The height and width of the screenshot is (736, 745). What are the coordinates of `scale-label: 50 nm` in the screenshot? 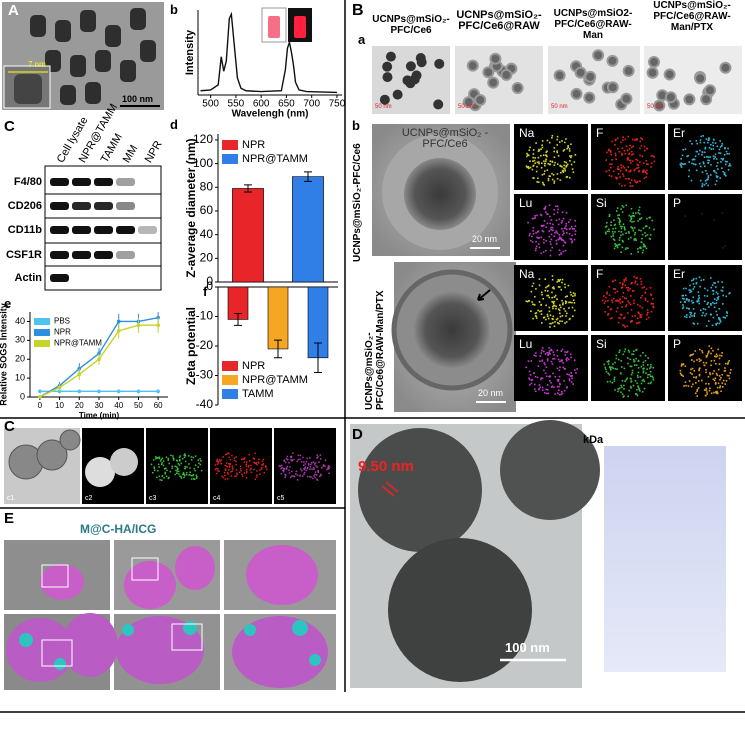 It's located at (559, 107).